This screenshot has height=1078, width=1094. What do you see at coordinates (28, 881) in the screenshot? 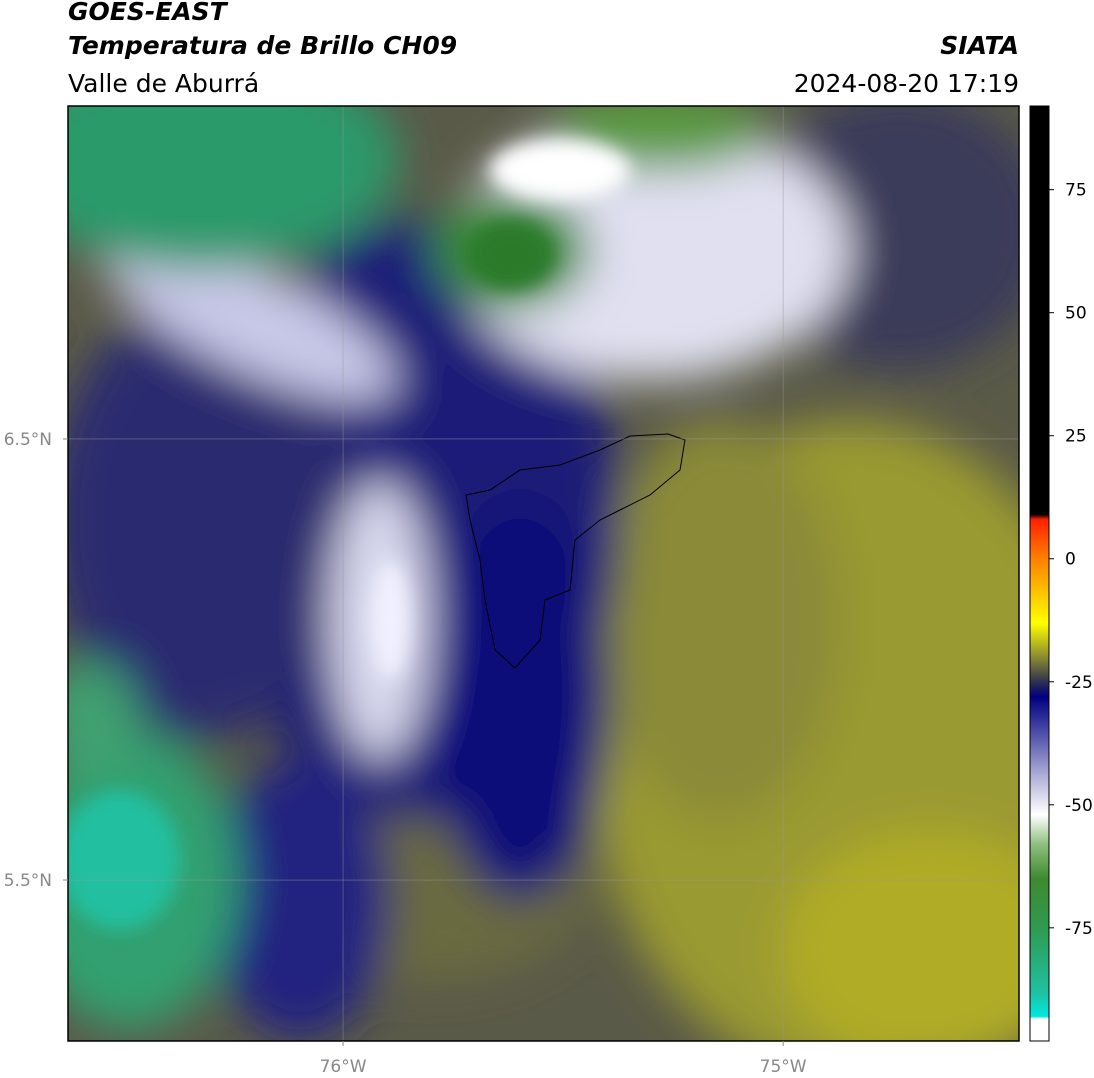
I see `y-tick-label: 5.5°N` at bounding box center [28, 881].